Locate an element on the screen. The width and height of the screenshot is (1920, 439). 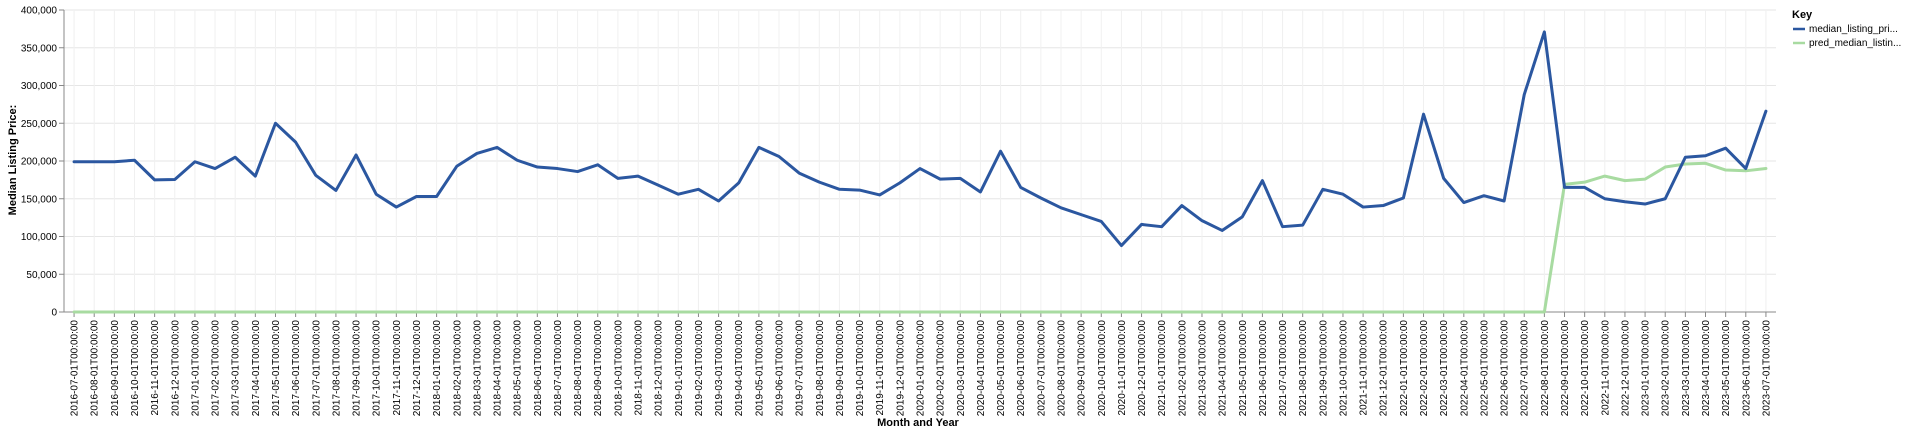
x-tick-label: 2022-03-01T00:00:00 is located at coordinates (1444, 368).